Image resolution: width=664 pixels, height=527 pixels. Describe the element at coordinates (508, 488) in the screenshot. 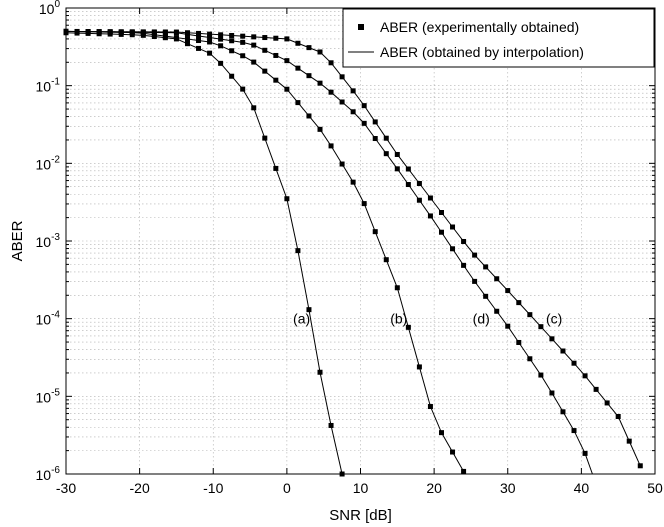

I see `x-tick-label: 30` at that location.